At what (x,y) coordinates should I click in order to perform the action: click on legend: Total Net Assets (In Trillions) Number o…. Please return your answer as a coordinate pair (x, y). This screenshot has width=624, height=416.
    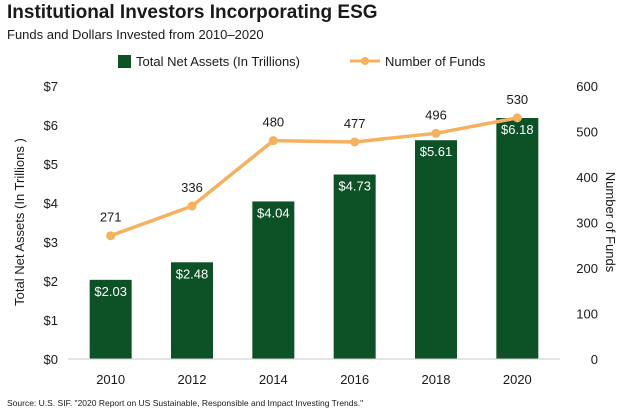
    Looking at the image, I should click on (302, 61).